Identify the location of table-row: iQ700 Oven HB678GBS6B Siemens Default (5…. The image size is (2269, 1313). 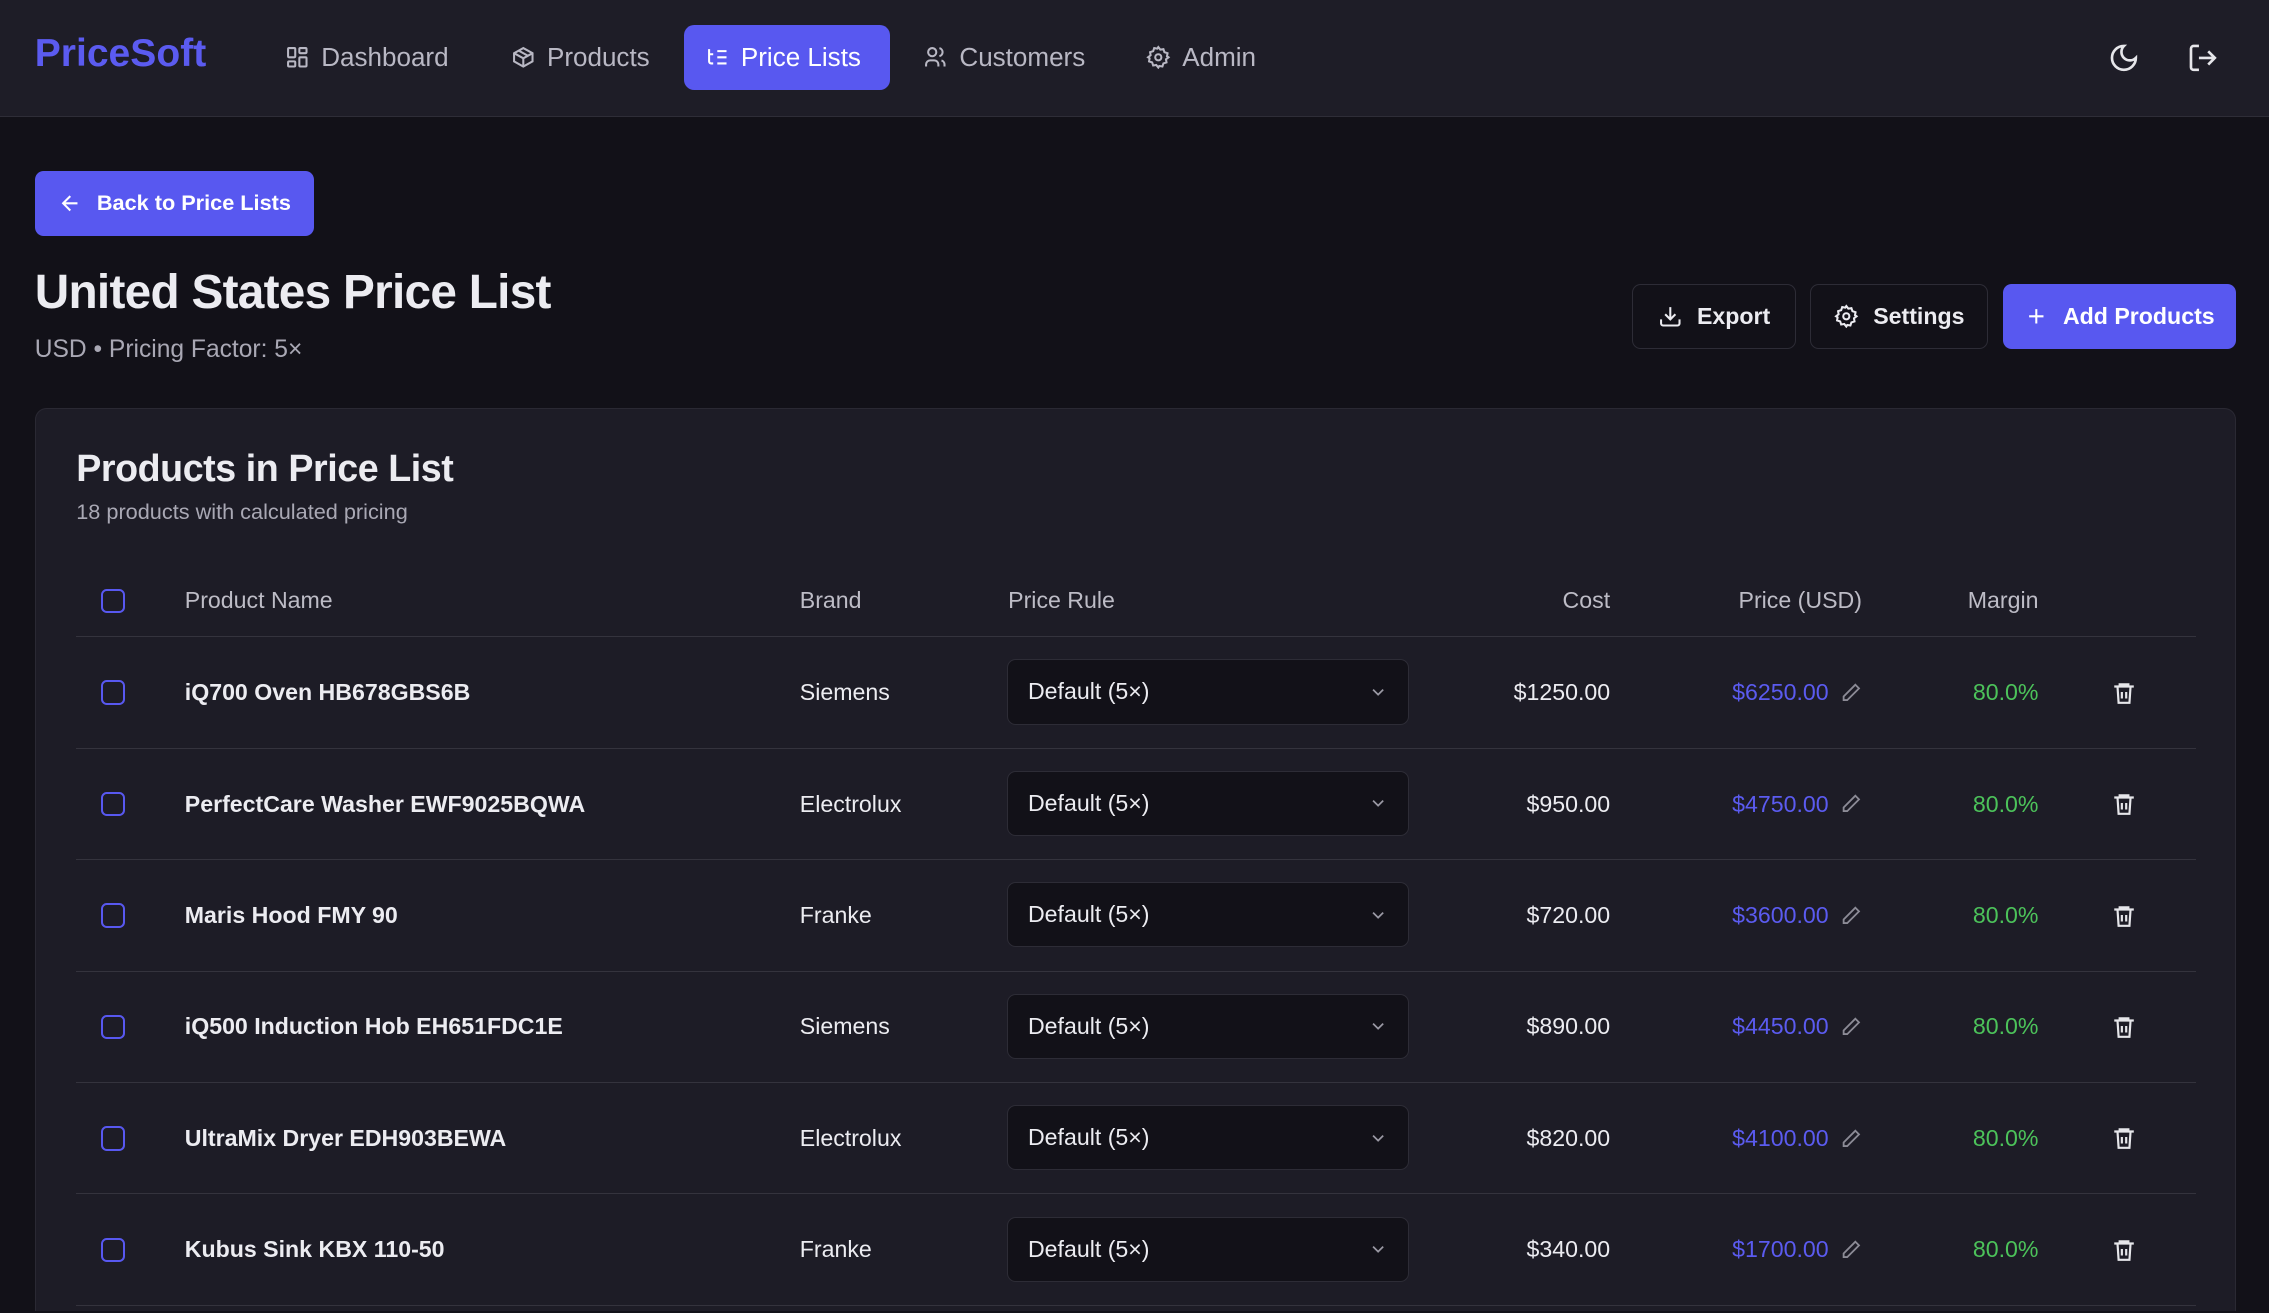
(1136, 693).